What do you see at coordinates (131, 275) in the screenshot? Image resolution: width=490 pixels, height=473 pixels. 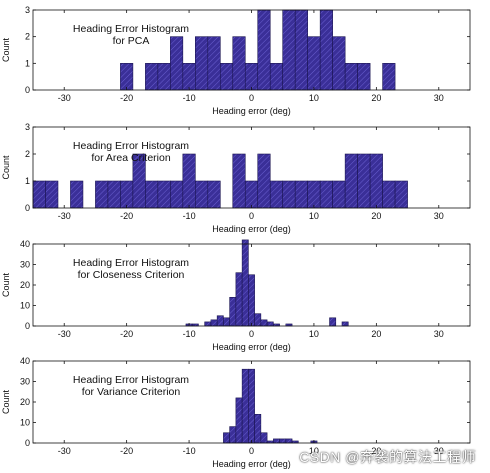 I see `chart-title-line: for Closeness Criterion` at bounding box center [131, 275].